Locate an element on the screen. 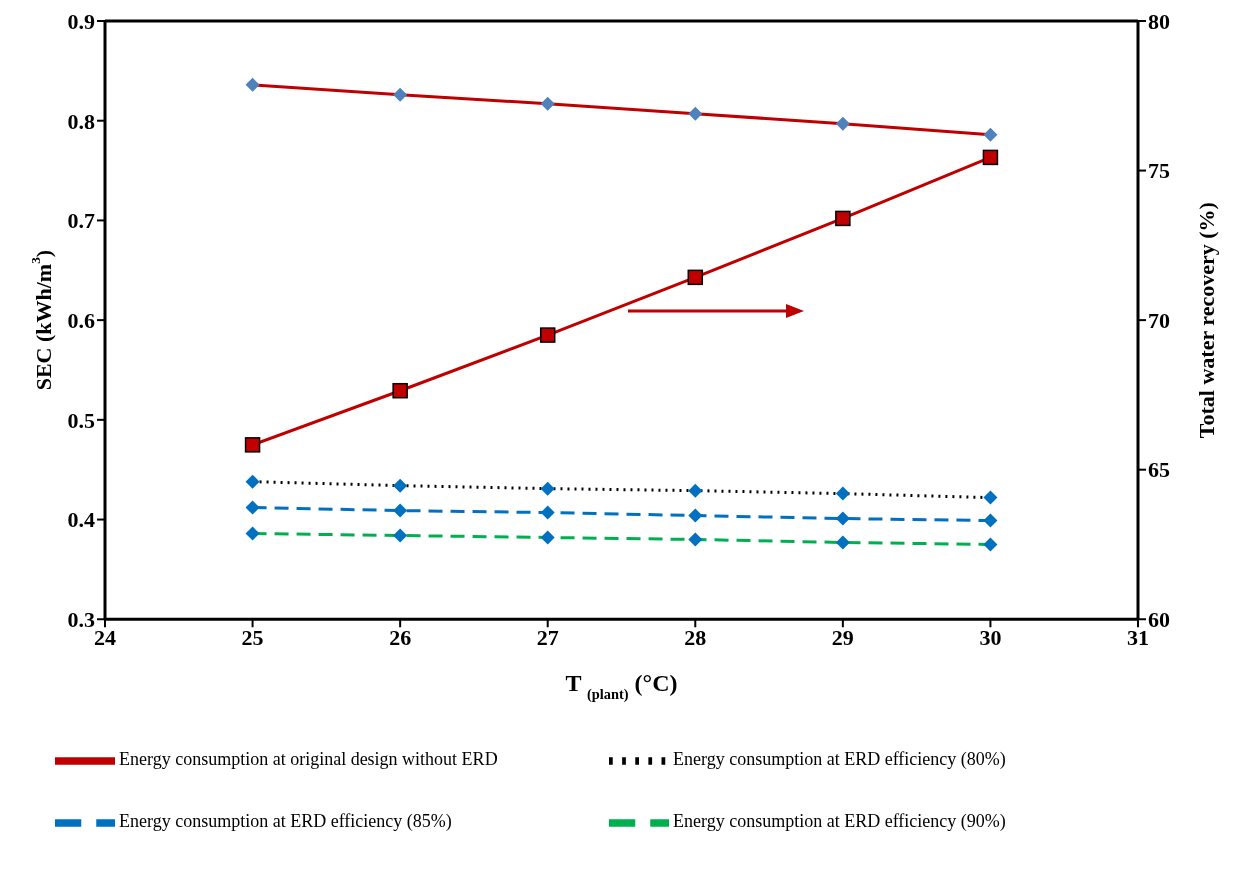 The image size is (1244, 871). y2-tick-label: 60 is located at coordinates (1159, 620).